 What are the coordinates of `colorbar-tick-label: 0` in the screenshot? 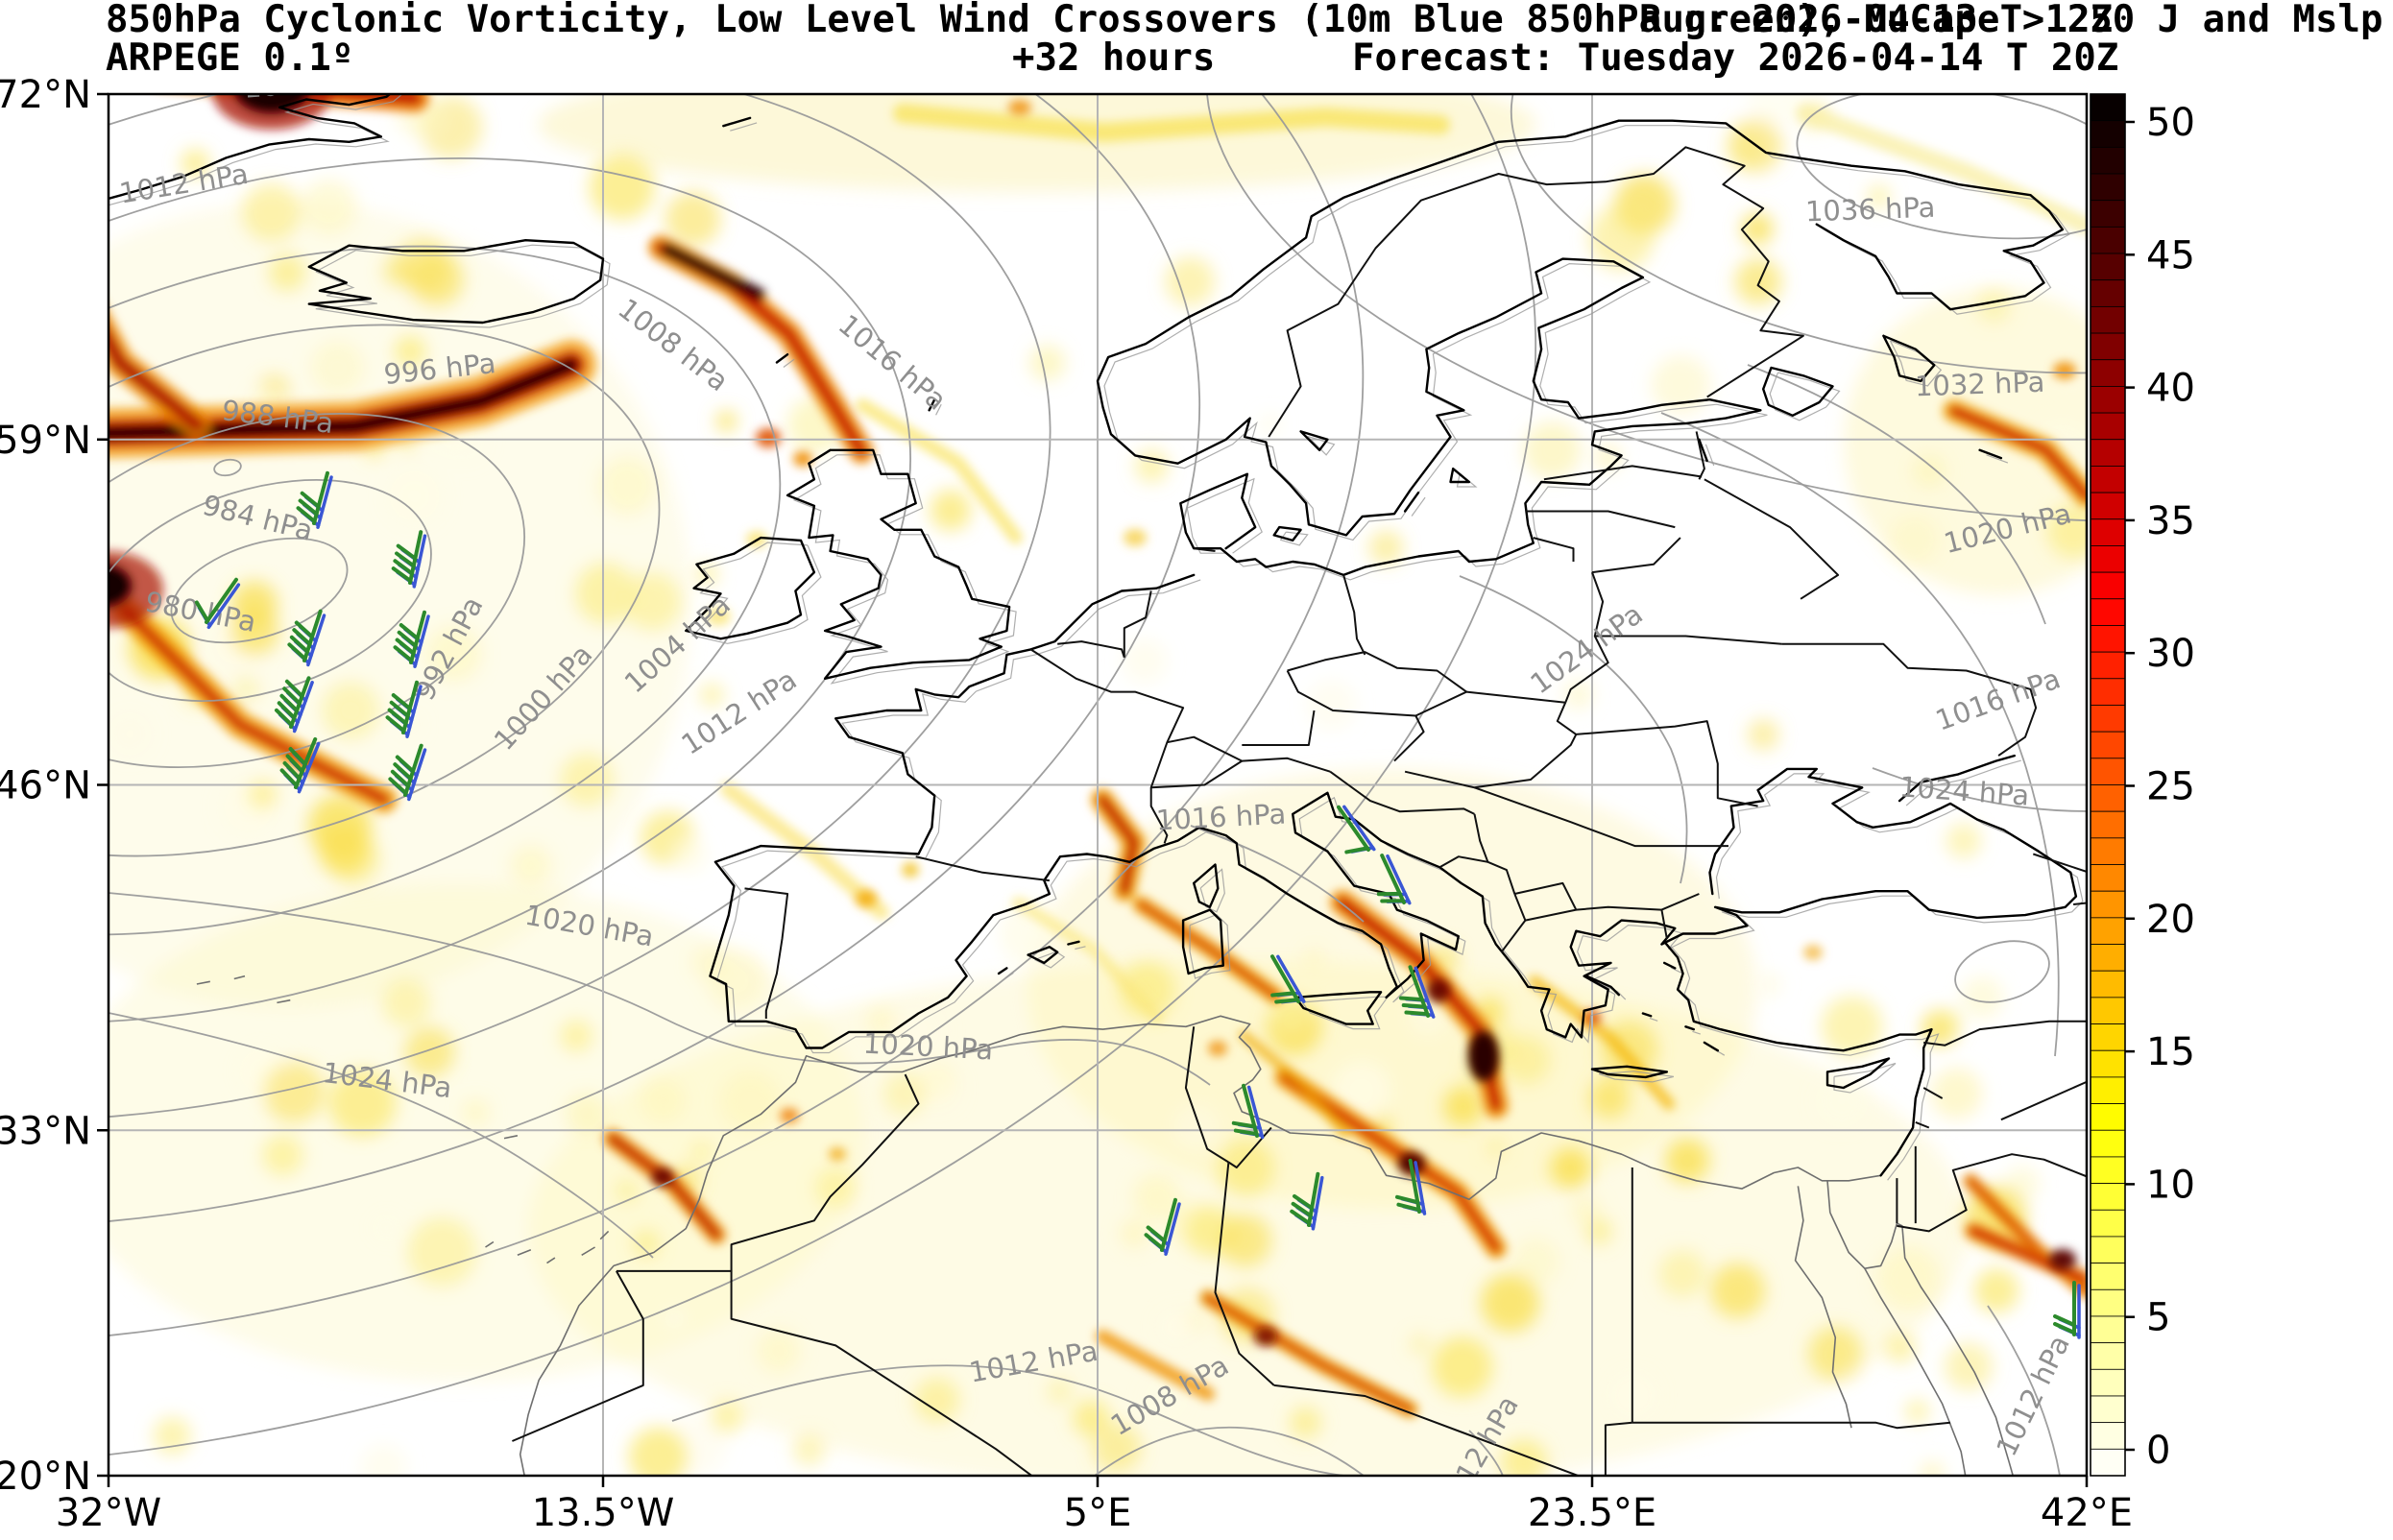 It's located at (2158, 1451).